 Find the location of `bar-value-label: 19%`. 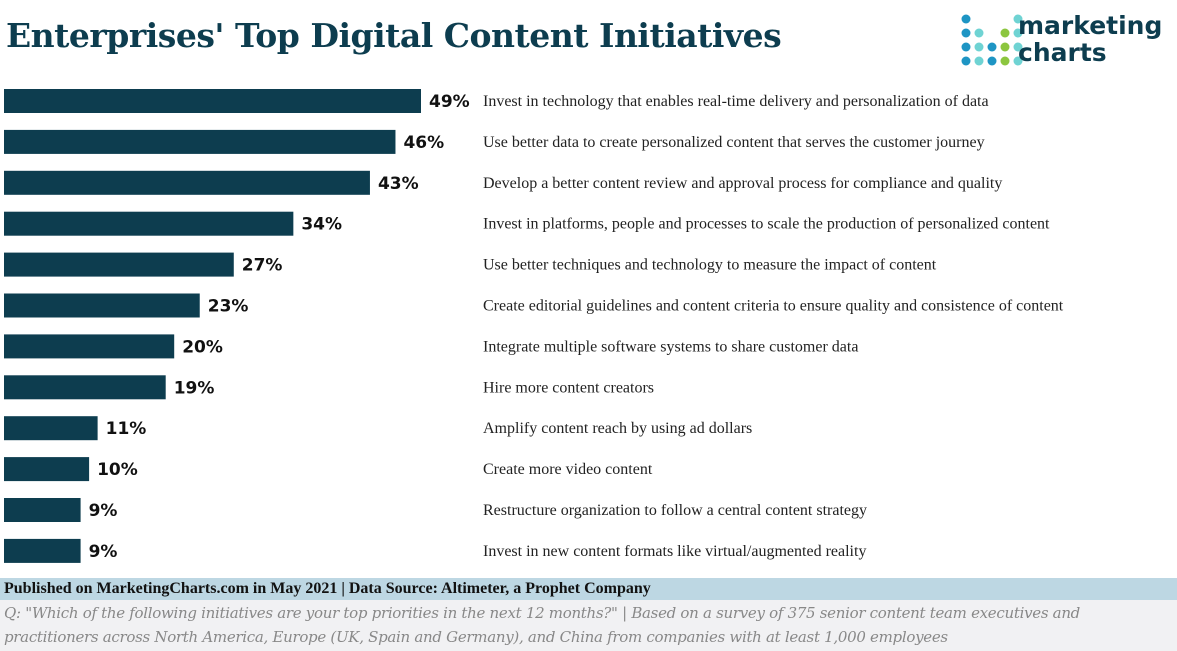

bar-value-label: 19% is located at coordinates (194, 388).